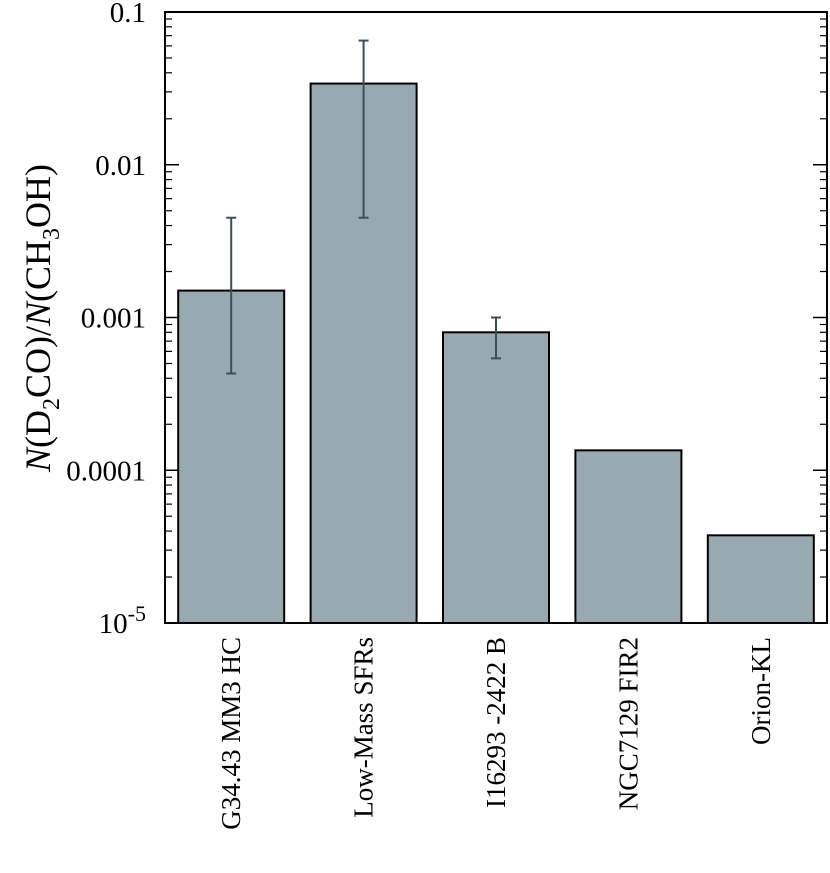  What do you see at coordinates (128, 14) in the screenshot?
I see `y-tick-label: 0.1` at bounding box center [128, 14].